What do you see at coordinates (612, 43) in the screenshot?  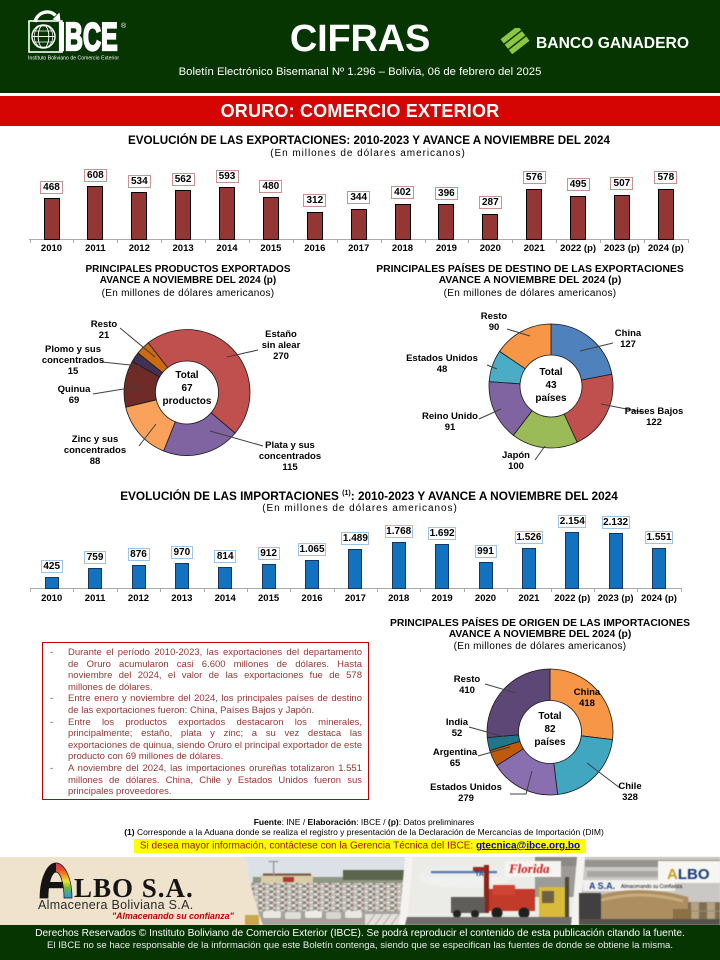 I see `svg-text: BANCO GANADERO` at bounding box center [612, 43].